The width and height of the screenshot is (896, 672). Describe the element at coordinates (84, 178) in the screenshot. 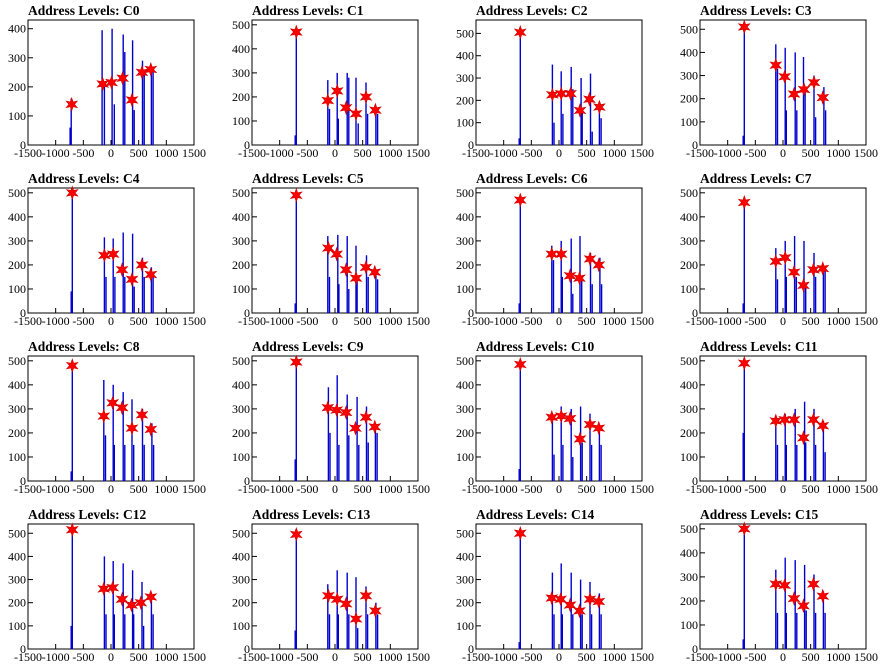

I see `panel-title: Address Levels: C4` at that location.